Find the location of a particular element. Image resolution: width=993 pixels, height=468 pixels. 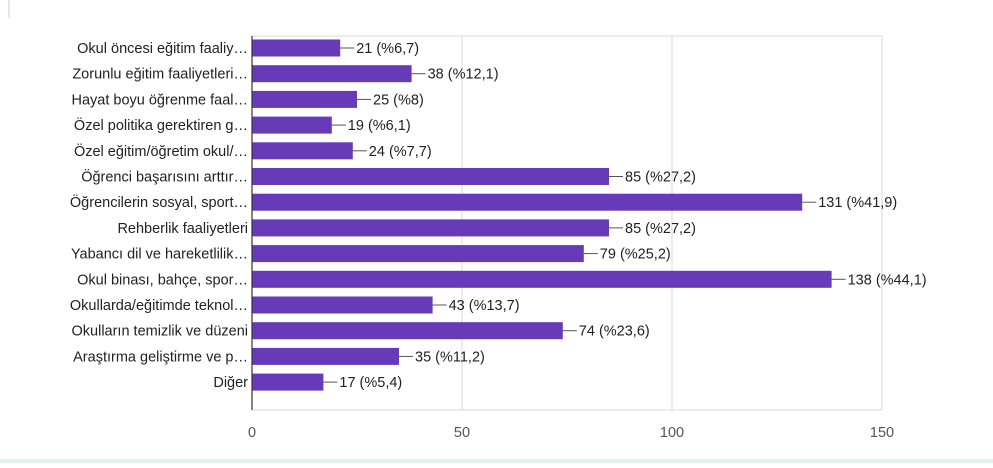

value-label: 74 (%23,6) is located at coordinates (614, 332).